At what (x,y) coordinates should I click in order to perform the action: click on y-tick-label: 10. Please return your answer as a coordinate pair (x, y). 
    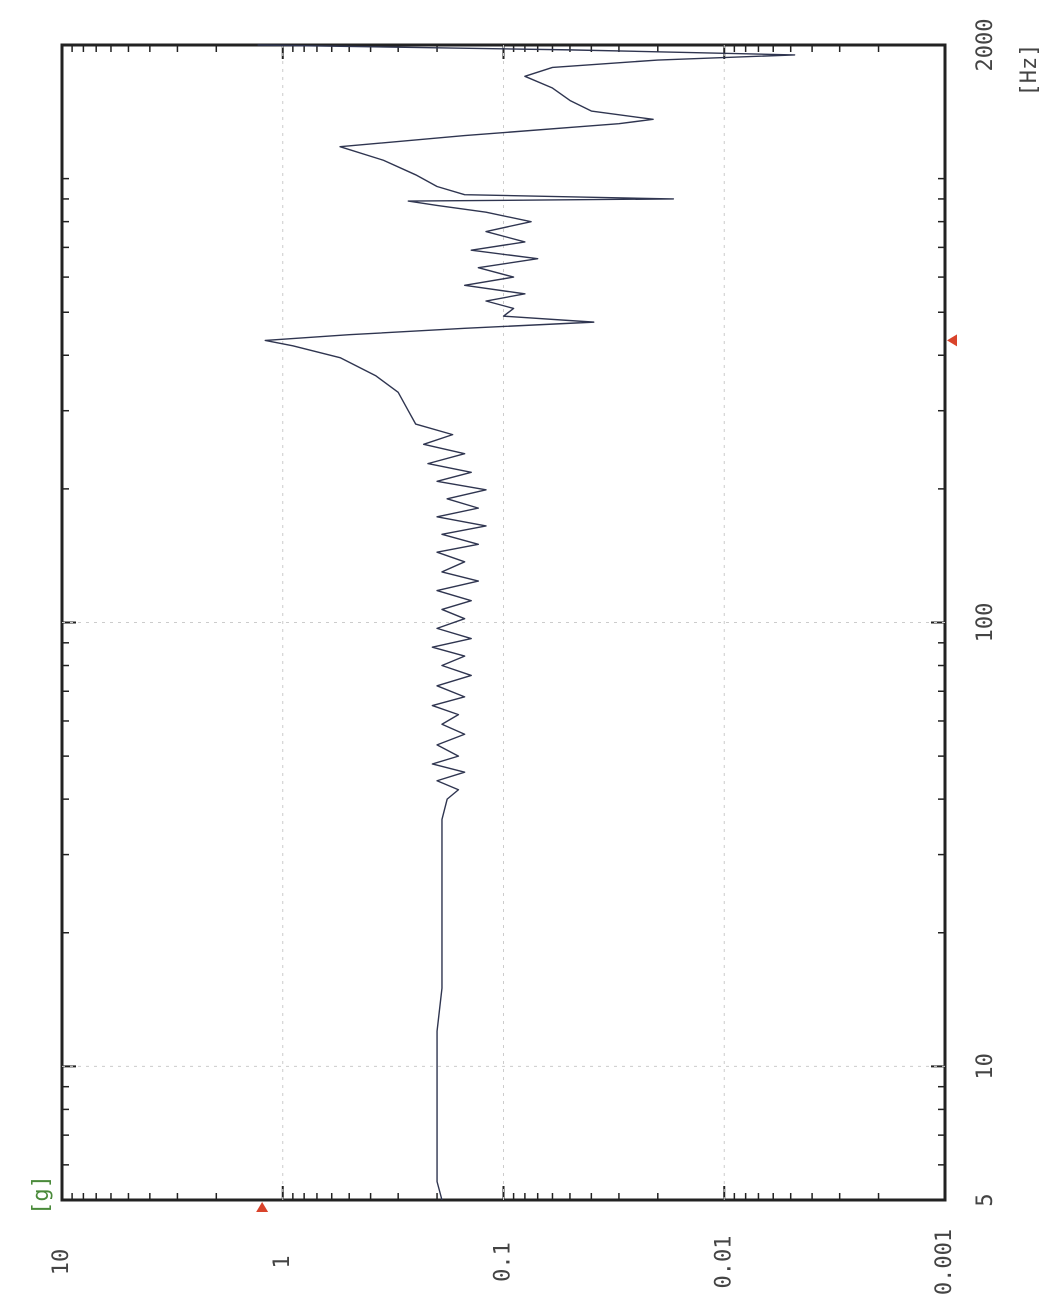
    Looking at the image, I should click on (61, 1262).